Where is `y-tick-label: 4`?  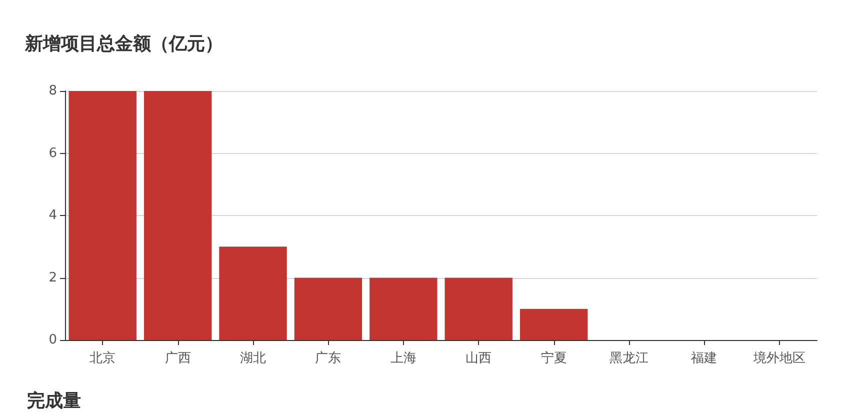 y-tick-label: 4 is located at coordinates (52, 215).